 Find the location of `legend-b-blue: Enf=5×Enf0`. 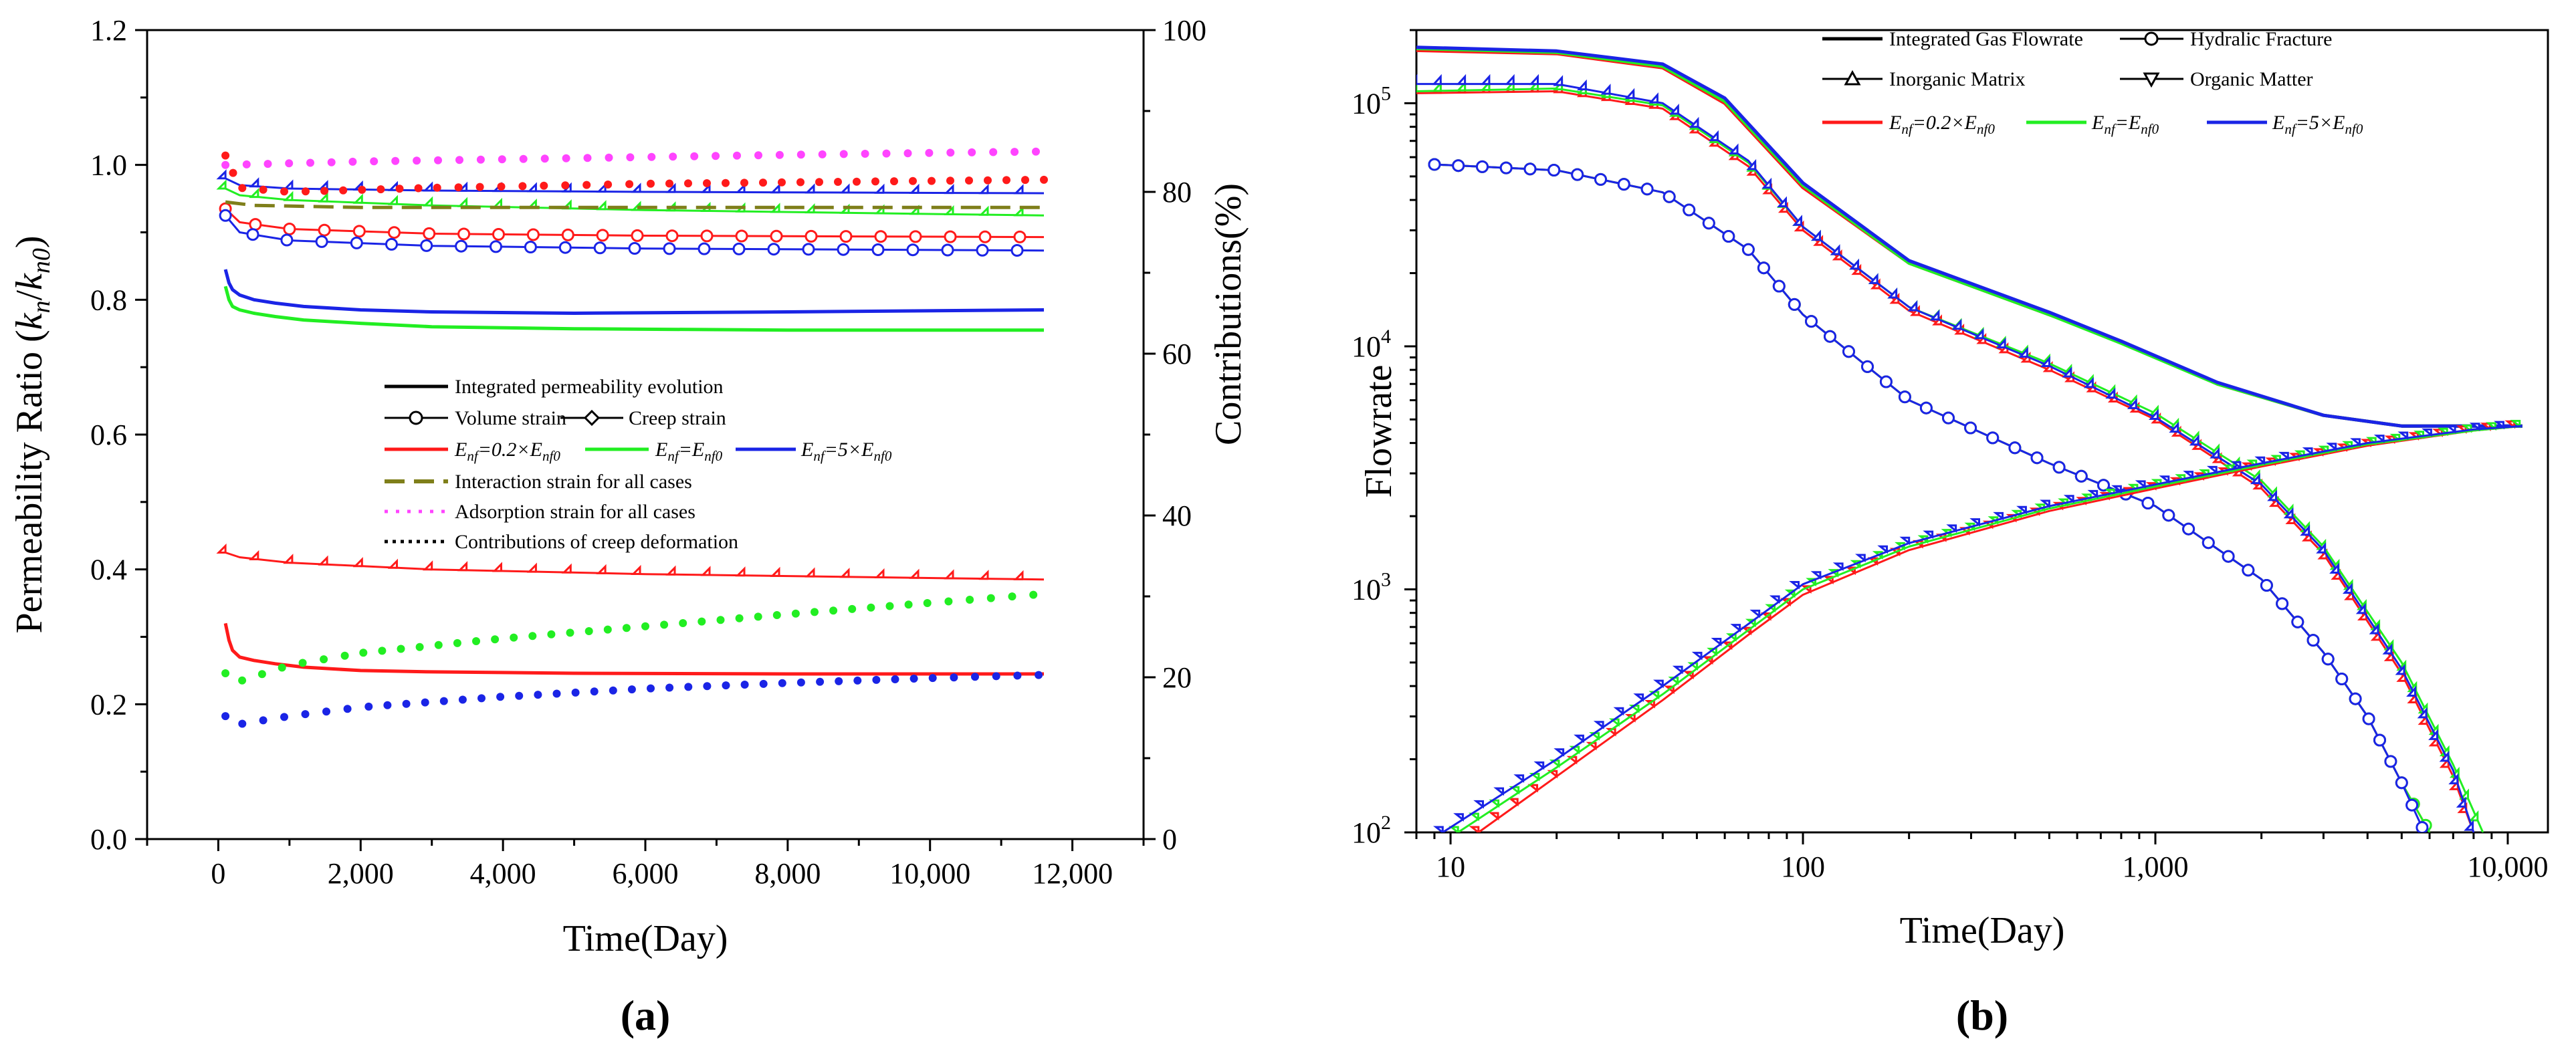

legend-b-blue: Enf=5×Enf0 is located at coordinates (2317, 124).